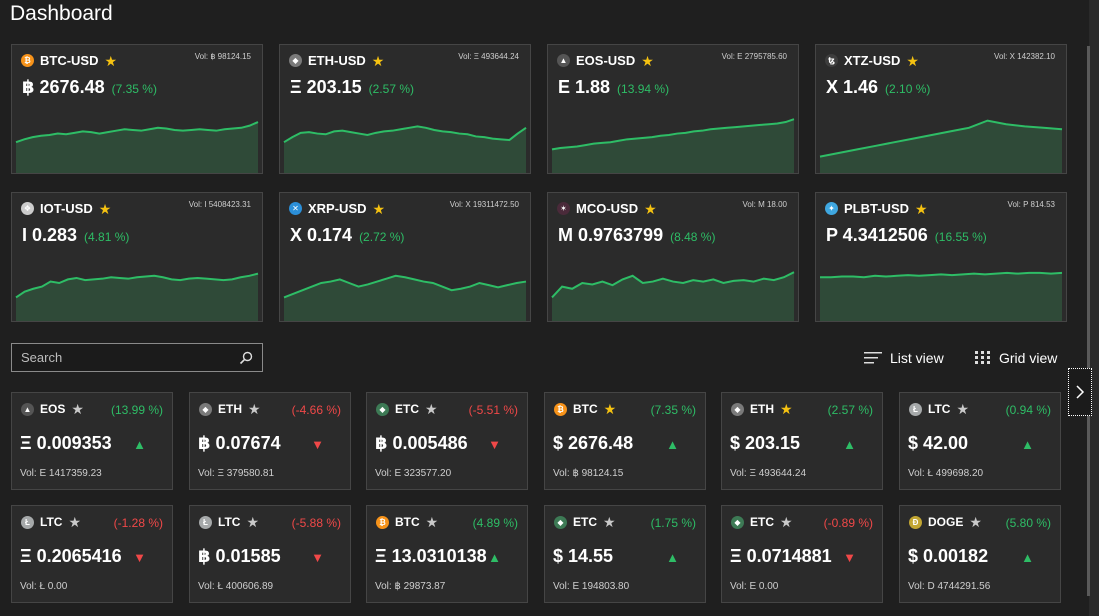 The image size is (1099, 616). Describe the element at coordinates (382, 409) in the screenshot. I see `ethereum-classic-icon: ◆` at that location.